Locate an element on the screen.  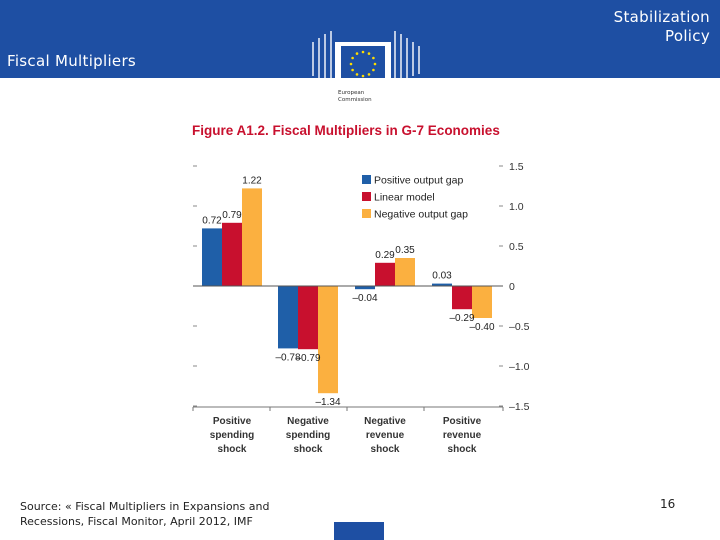
y-tick-label: –1.5 is located at coordinates (519, 407).